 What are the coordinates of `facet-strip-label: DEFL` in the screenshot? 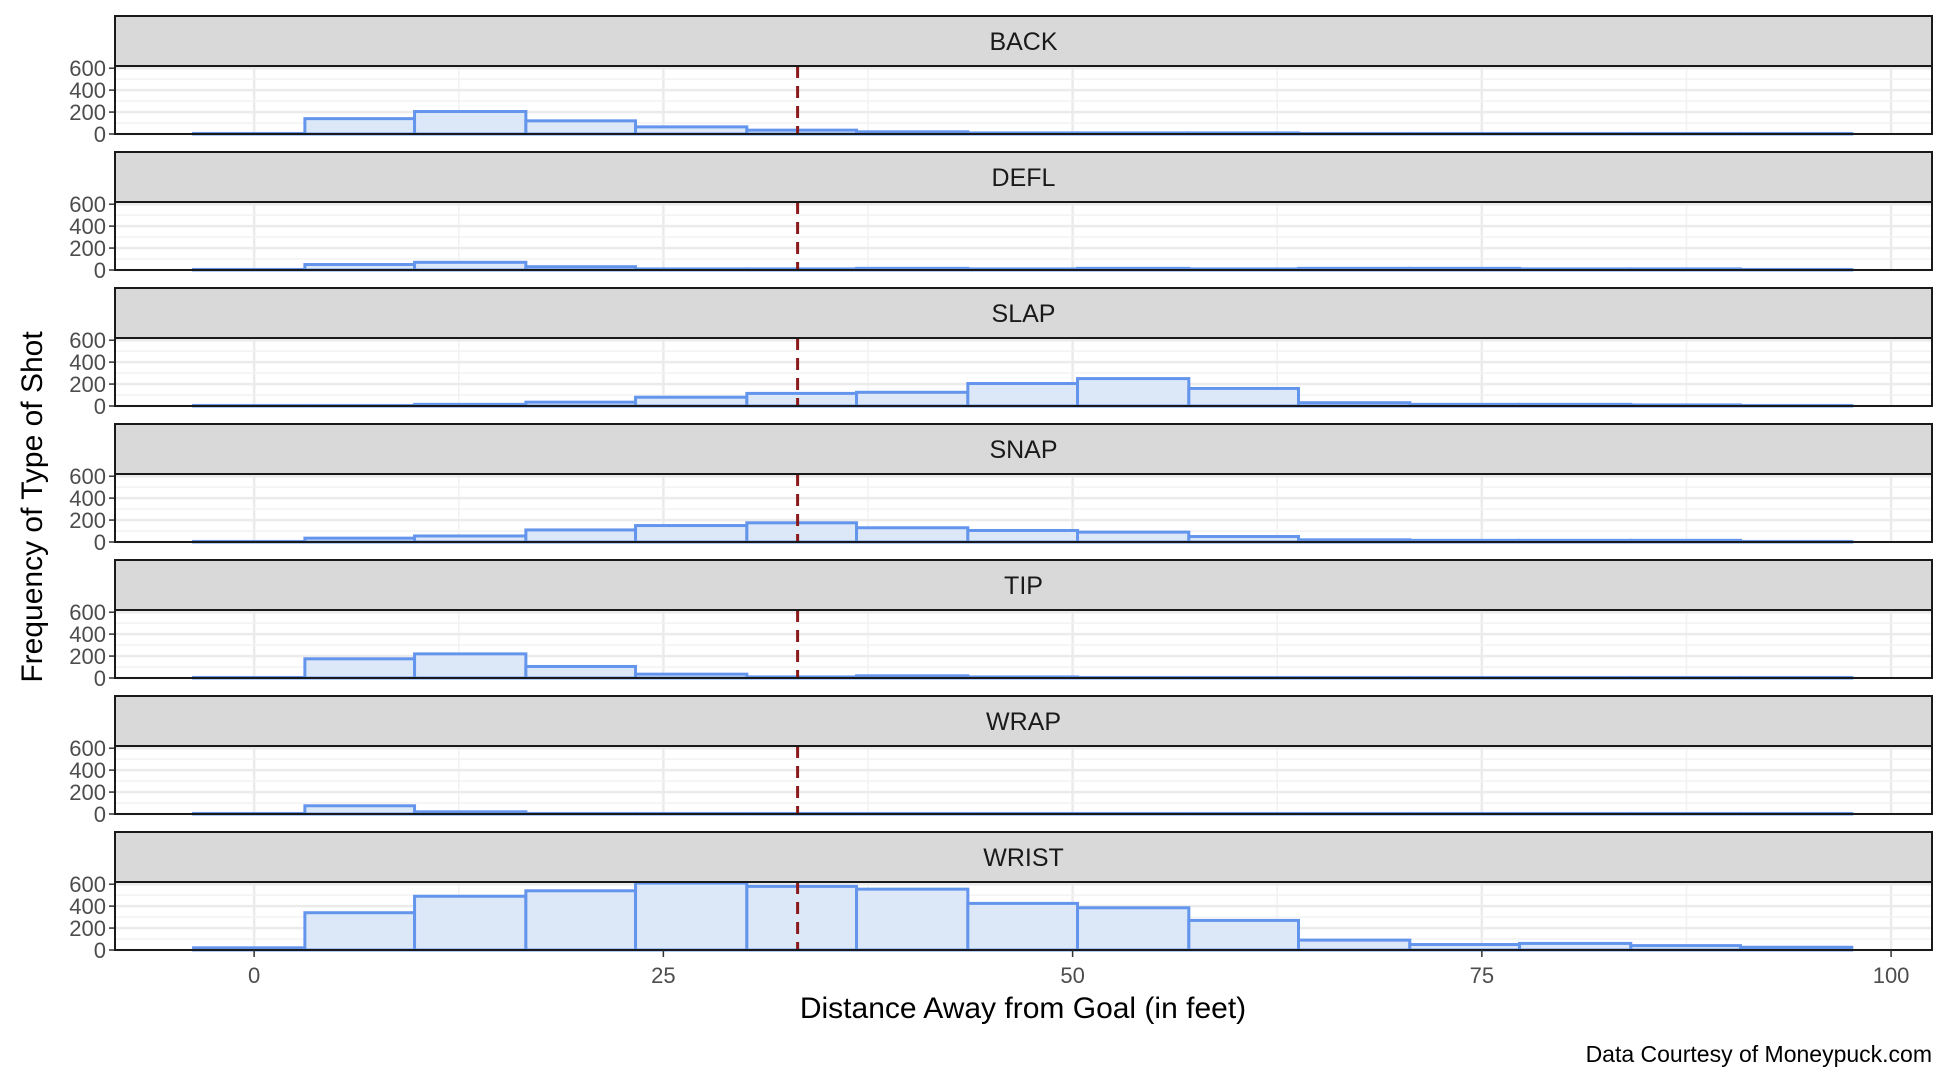 It's located at (1024, 178).